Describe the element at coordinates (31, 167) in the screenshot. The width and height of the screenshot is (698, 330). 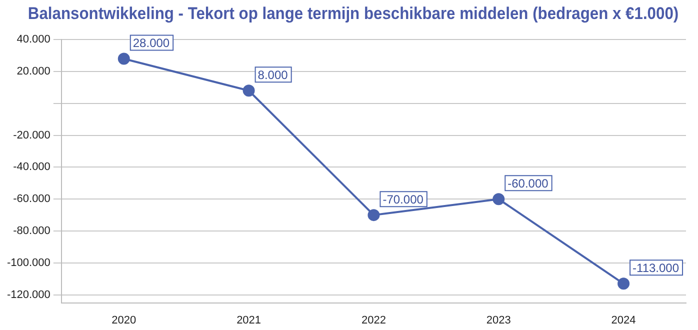
I see `y-tick-label: -40.000` at that location.